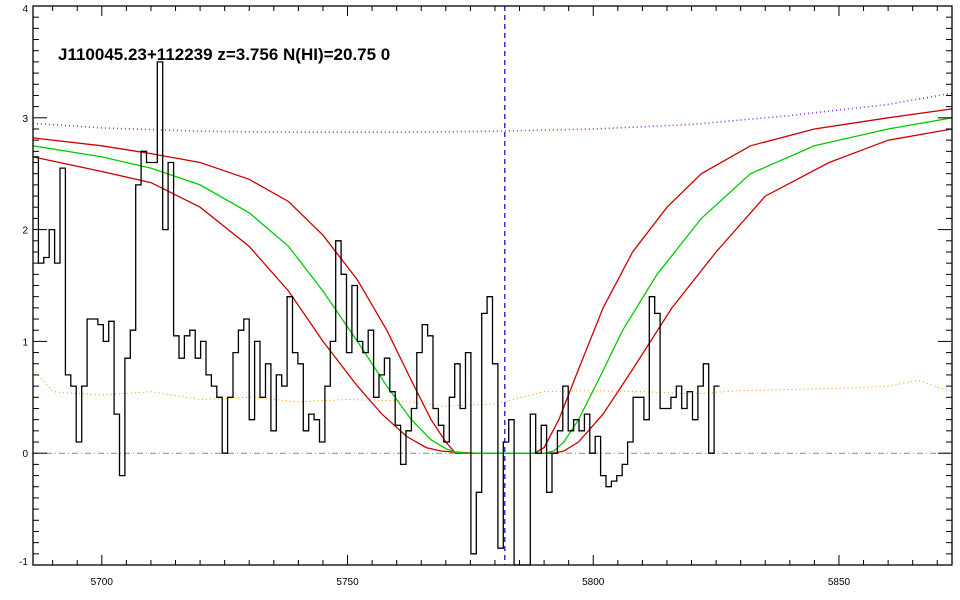 This screenshot has height=600, width=960. What do you see at coordinates (23, 562) in the screenshot?
I see `y-tick-label: -1` at bounding box center [23, 562].